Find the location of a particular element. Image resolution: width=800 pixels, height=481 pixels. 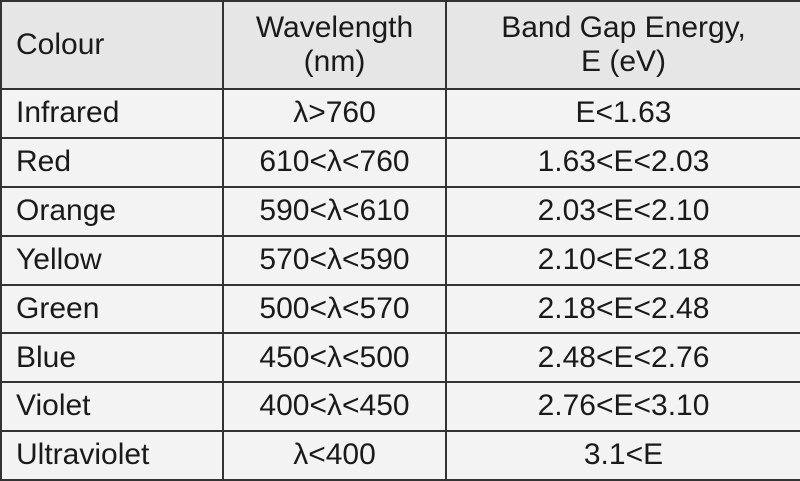

value-cell: 2.10<E<2.18 is located at coordinates (622, 260).